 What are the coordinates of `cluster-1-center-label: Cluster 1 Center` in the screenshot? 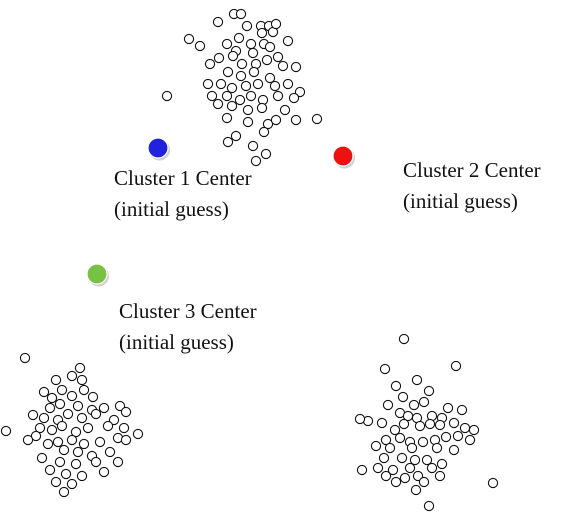 It's located at (183, 178).